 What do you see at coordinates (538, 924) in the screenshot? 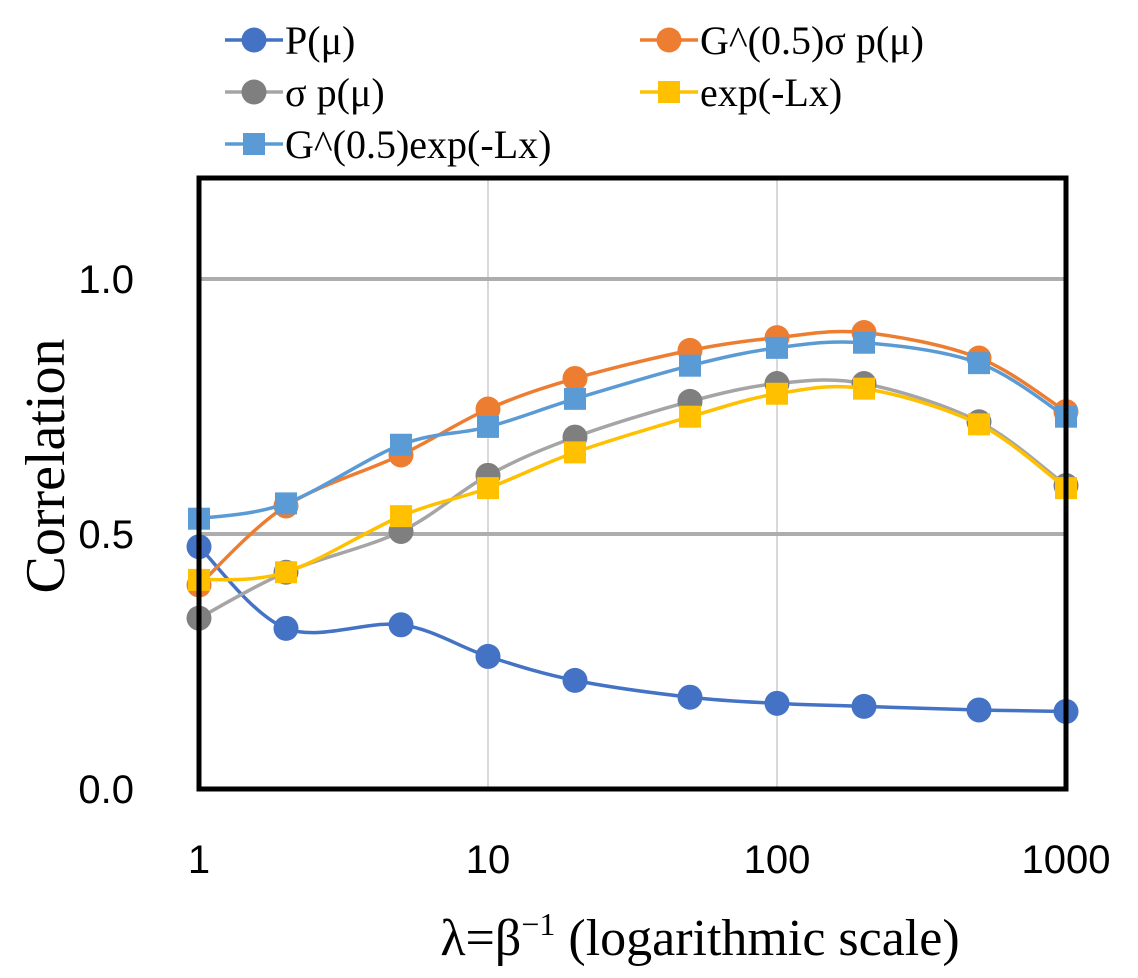
I see `x-axis-title-sup: −1` at bounding box center [538, 924].